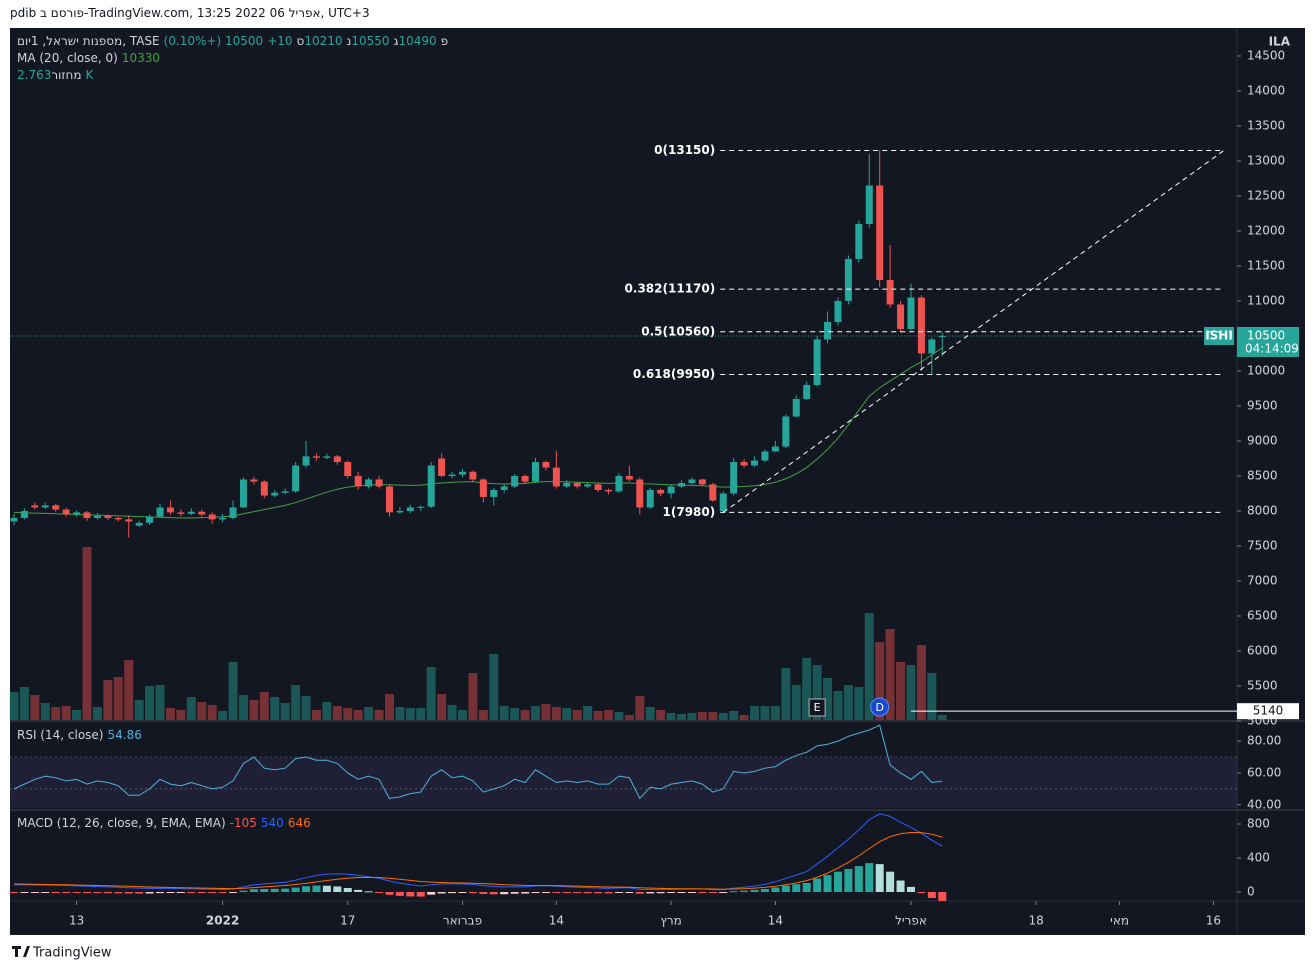  I want to click on y-tick-label: 14500, so click(1266, 55).